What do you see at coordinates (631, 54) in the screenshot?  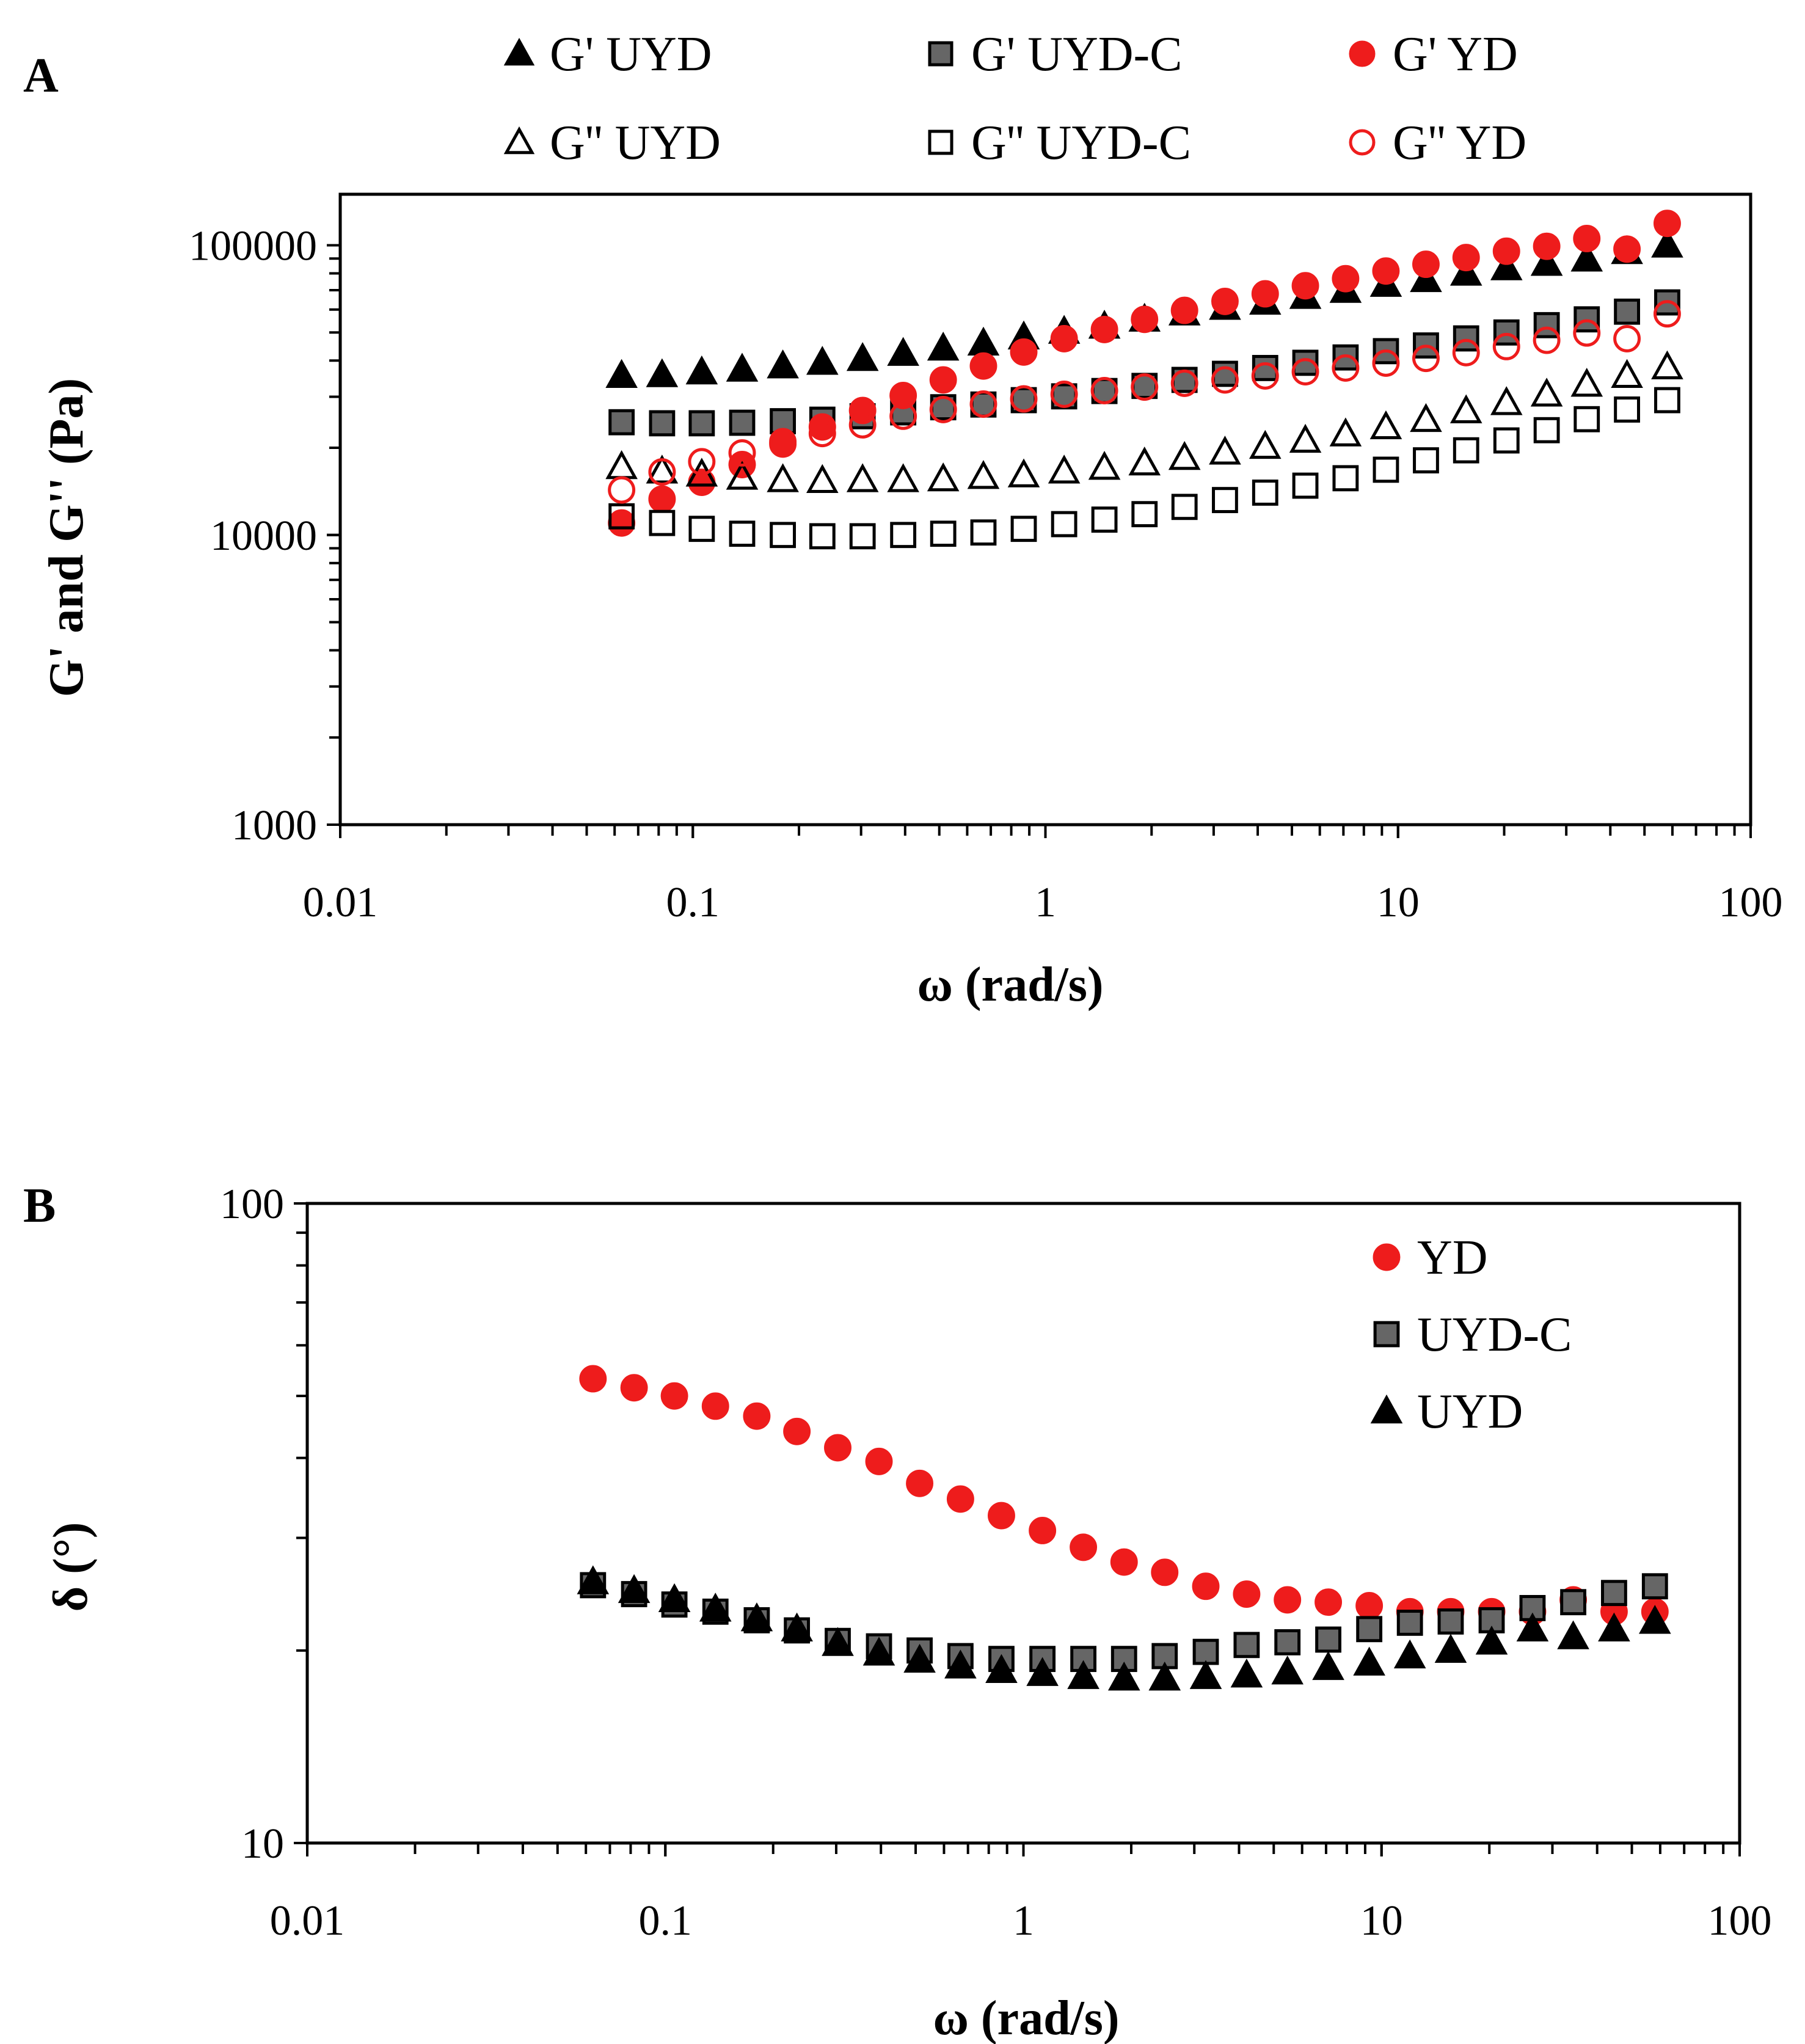 I see `legend-label: G' UYD` at bounding box center [631, 54].